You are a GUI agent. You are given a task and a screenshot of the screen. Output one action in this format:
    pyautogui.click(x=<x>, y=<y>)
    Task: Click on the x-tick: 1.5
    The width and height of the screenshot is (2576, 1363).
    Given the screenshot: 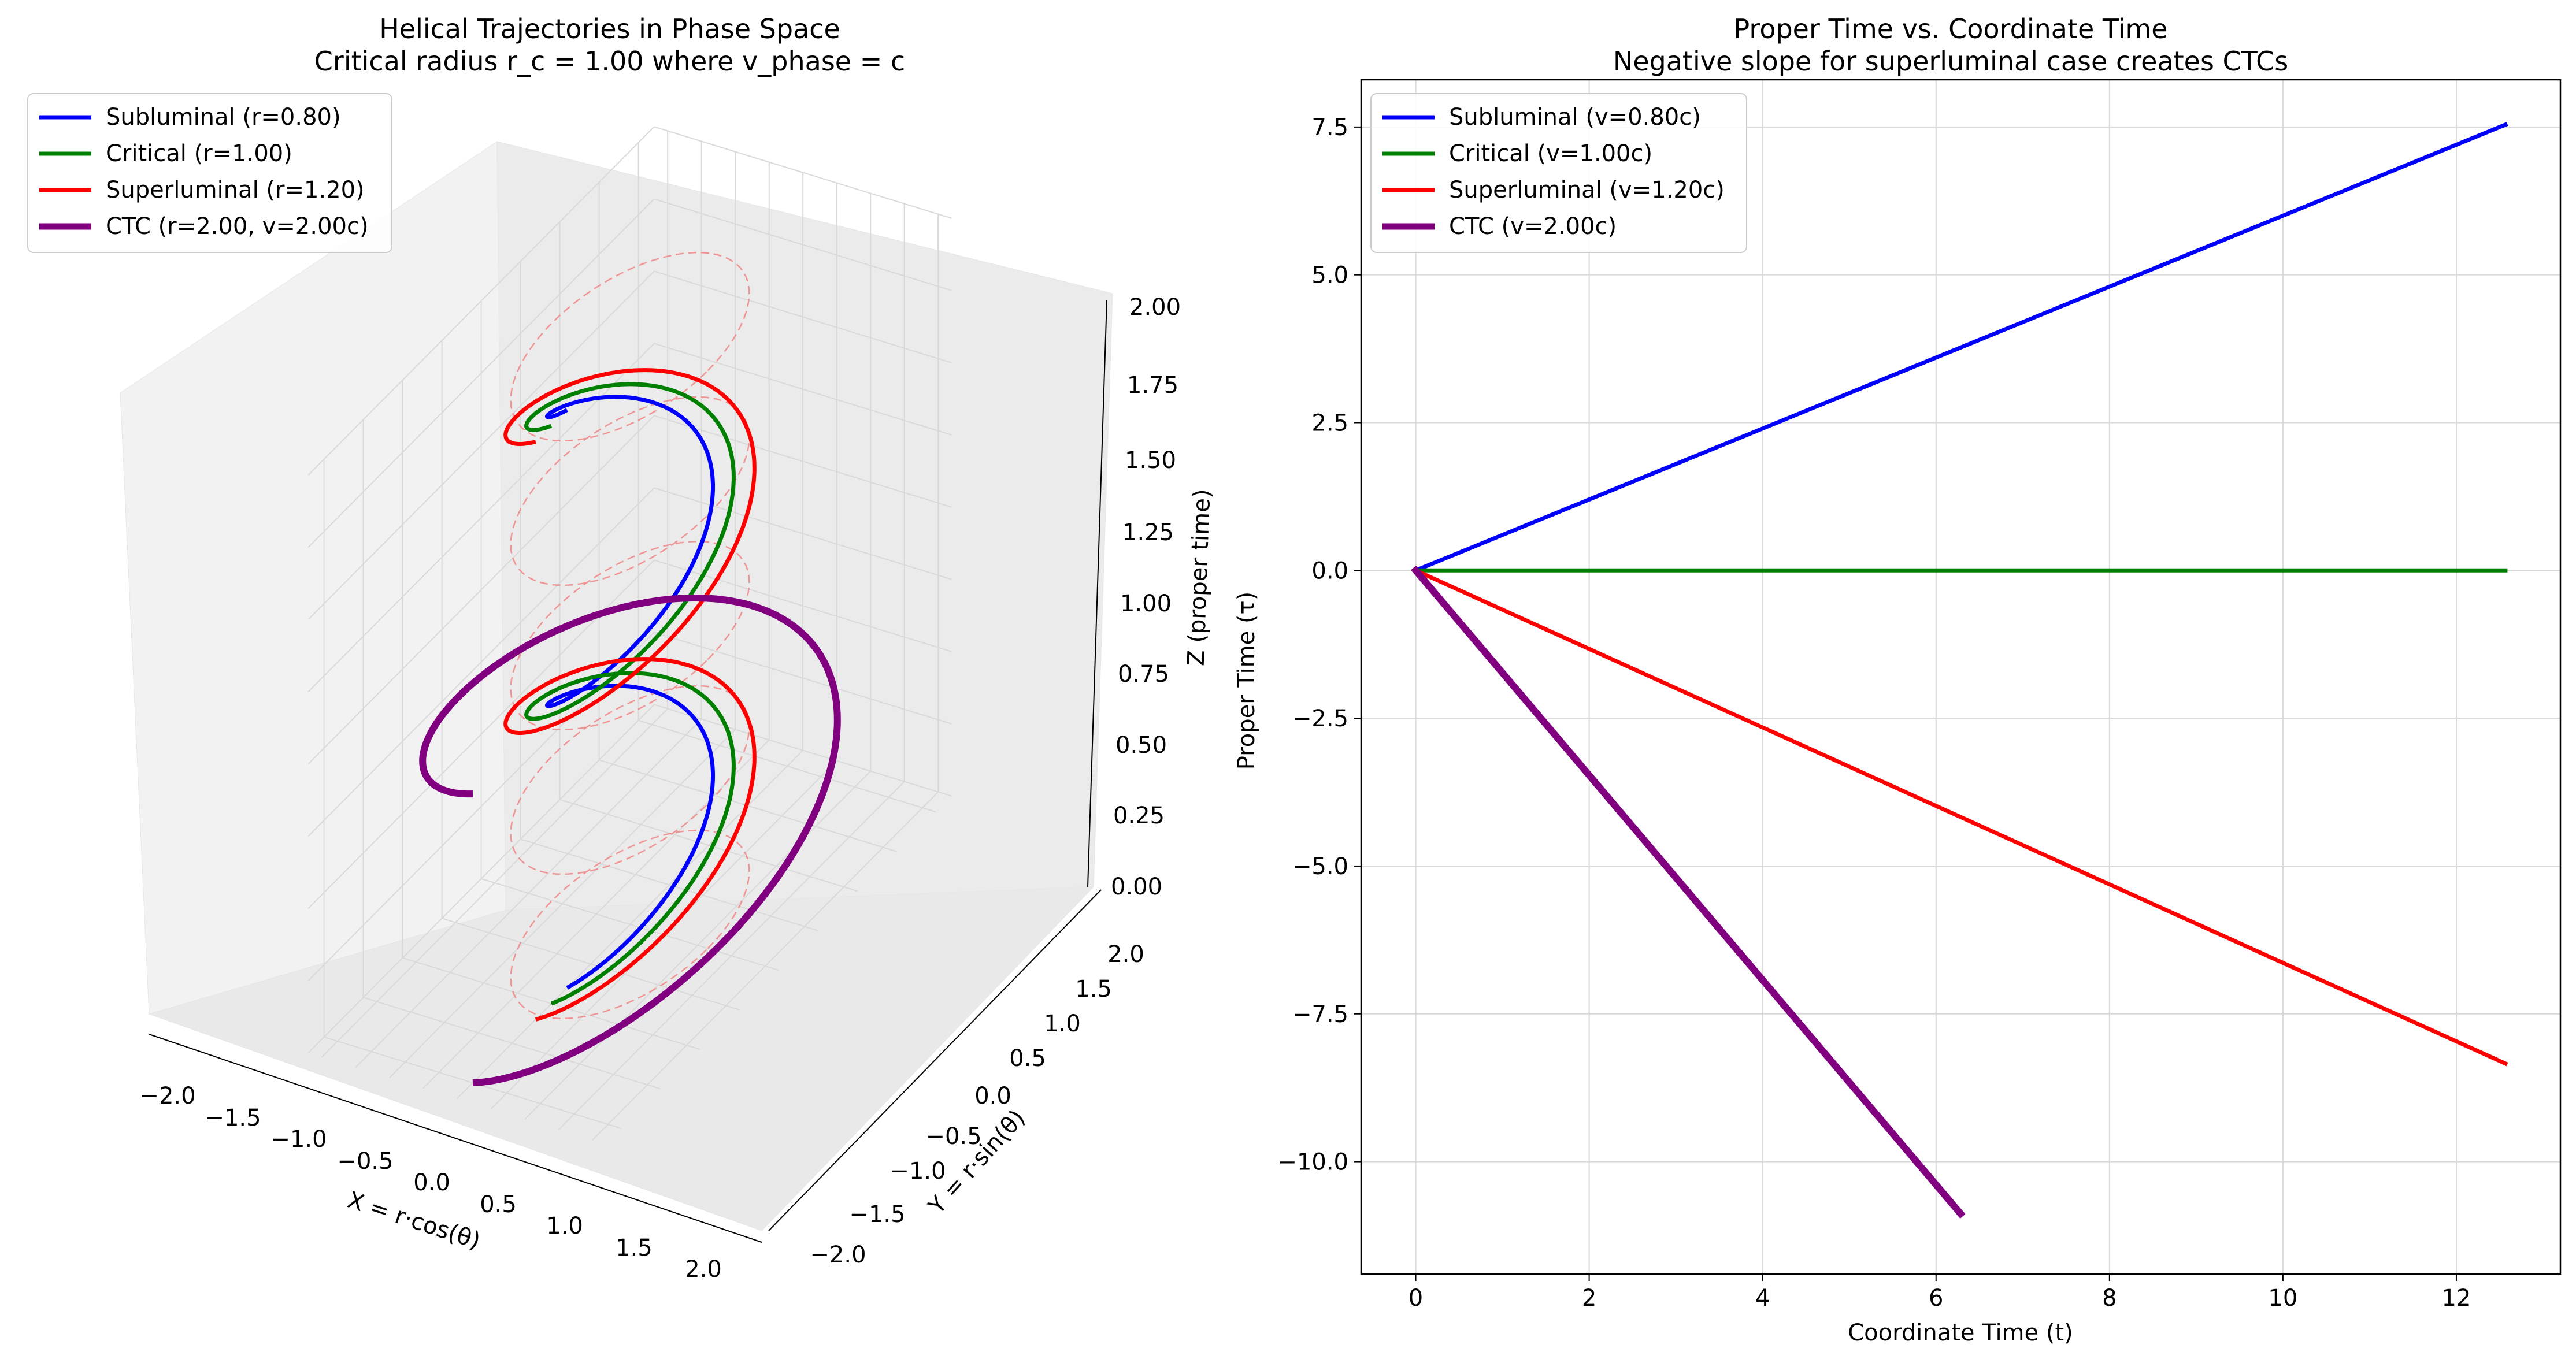 What is the action you would take?
    pyautogui.click(x=634, y=1248)
    